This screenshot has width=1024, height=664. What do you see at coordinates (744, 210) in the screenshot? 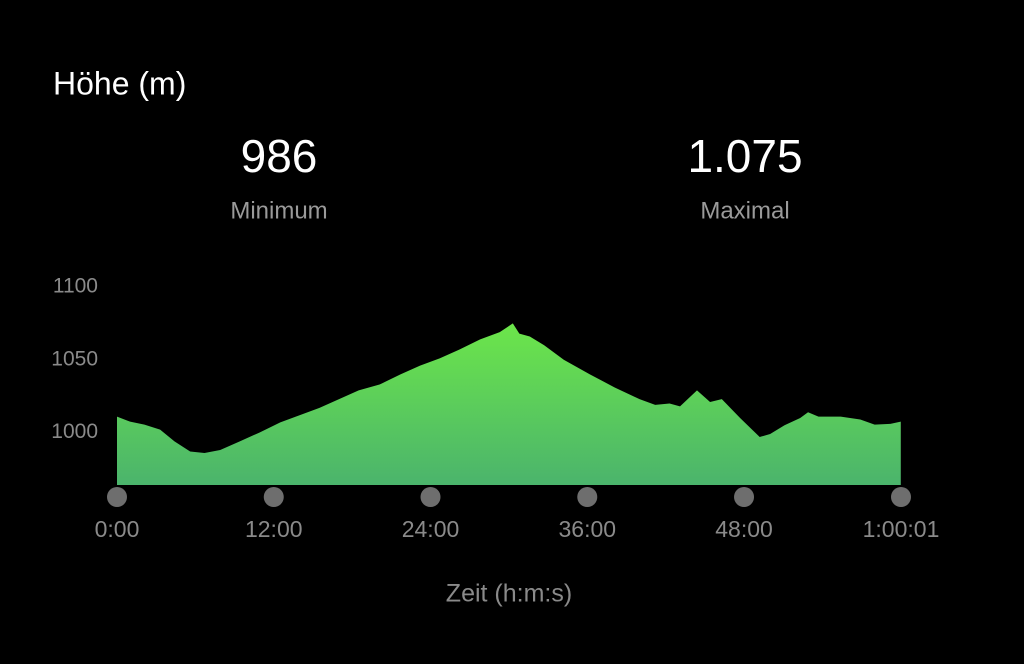
I see `stat-label: Maximal` at bounding box center [744, 210].